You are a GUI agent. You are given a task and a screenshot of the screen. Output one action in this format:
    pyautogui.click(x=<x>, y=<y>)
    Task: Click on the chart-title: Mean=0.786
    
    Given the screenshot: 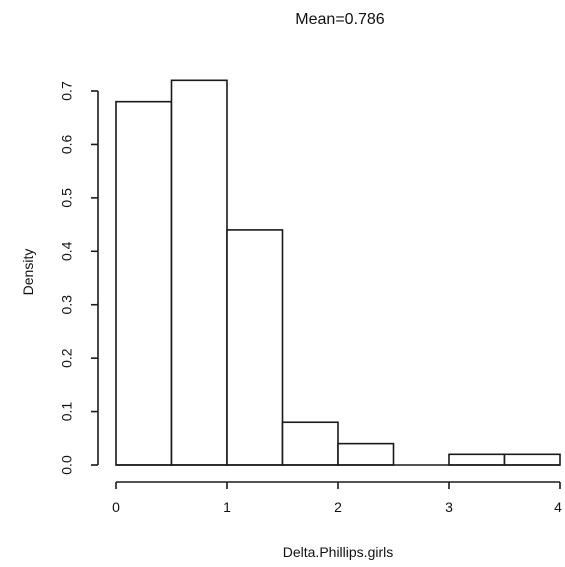 What is the action you would take?
    pyautogui.click(x=340, y=19)
    